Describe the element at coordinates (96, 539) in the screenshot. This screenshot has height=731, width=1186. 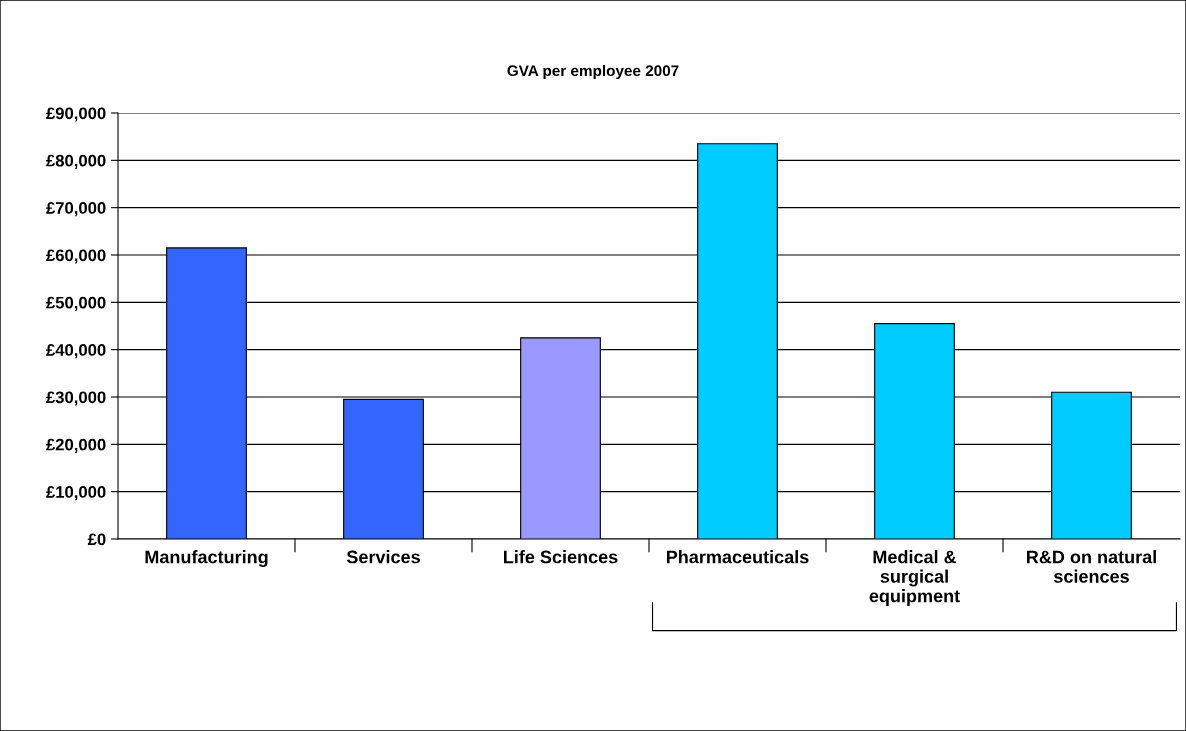
I see `y-tick-label: £0` at that location.